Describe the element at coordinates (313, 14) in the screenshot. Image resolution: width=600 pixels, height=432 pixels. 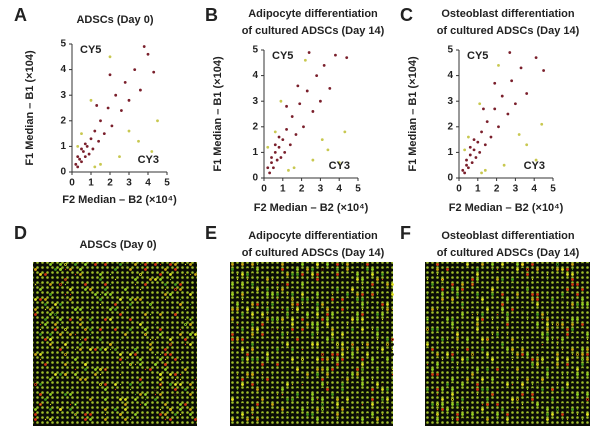
I see `panel-title: Adipocyte differentiation` at that location.